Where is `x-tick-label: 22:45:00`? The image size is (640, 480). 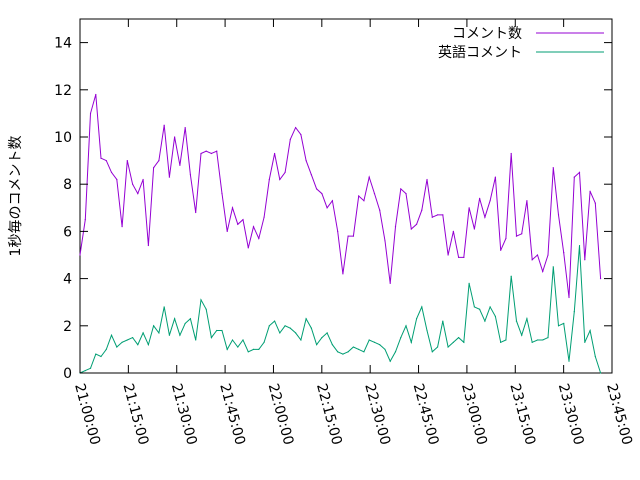
x-tick-label: 22:45:00 is located at coordinates (426, 414).